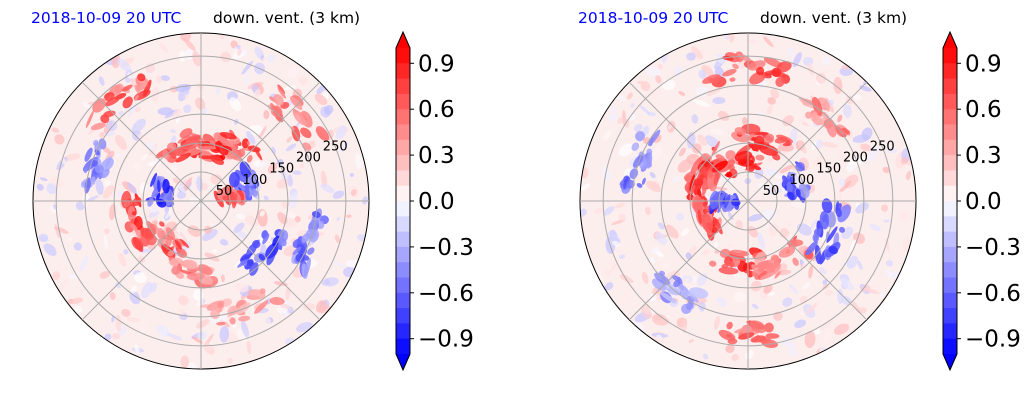  What do you see at coordinates (308, 158) in the screenshot?
I see `ring-label: 200` at bounding box center [308, 158].